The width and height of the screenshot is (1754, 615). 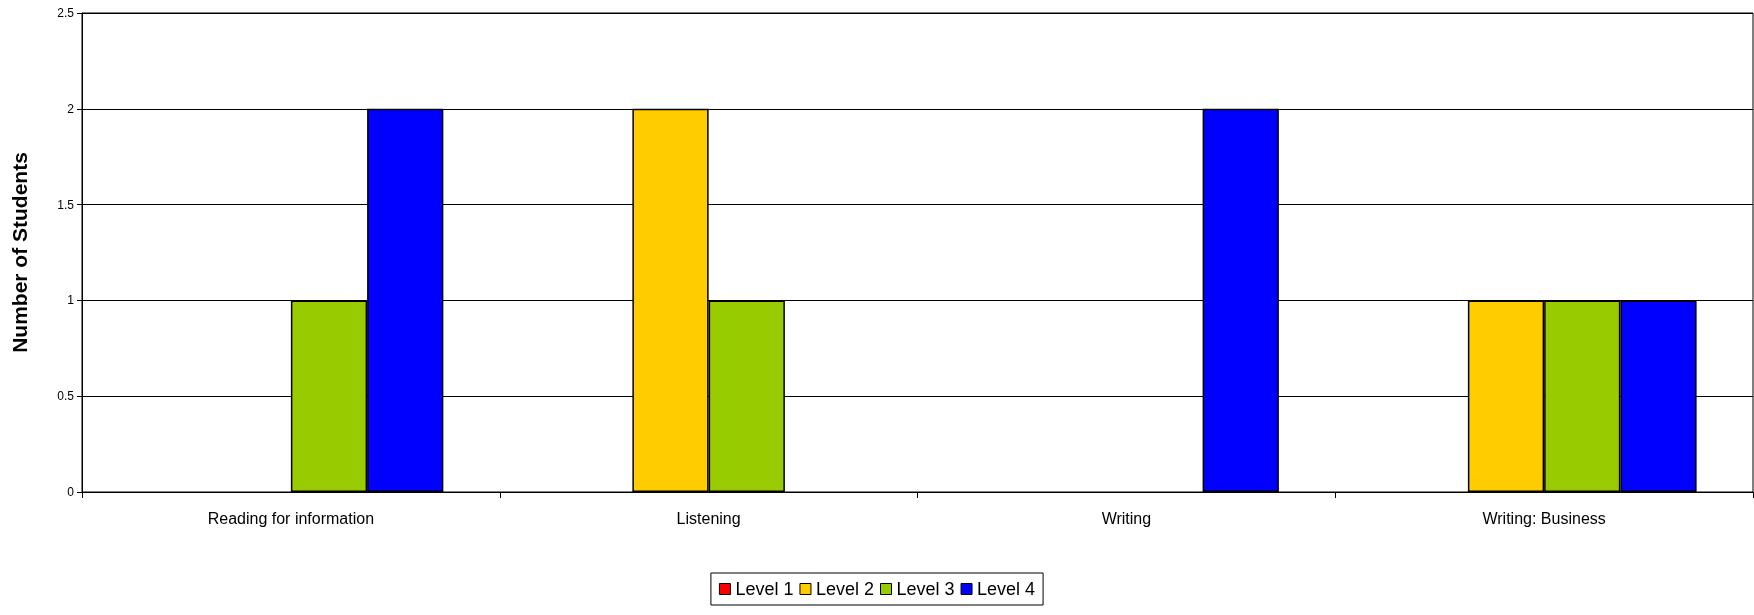 I want to click on legend-label: Level 4, so click(x=1006, y=589).